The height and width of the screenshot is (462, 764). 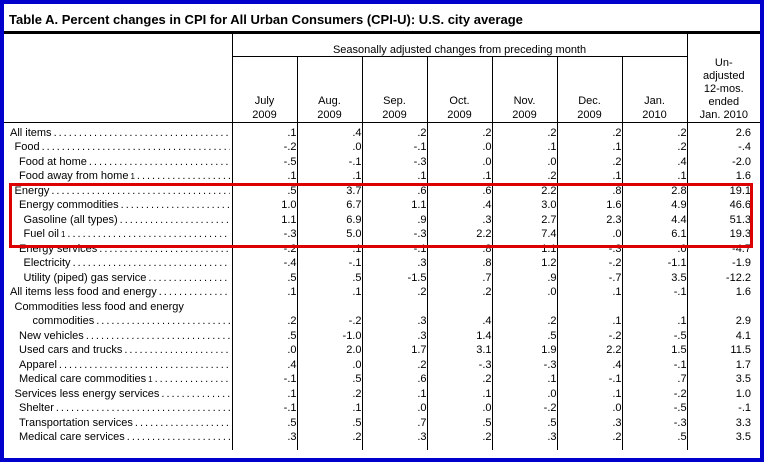 What do you see at coordinates (525, 248) in the screenshot?
I see `cell-value: 1.1` at bounding box center [525, 248].